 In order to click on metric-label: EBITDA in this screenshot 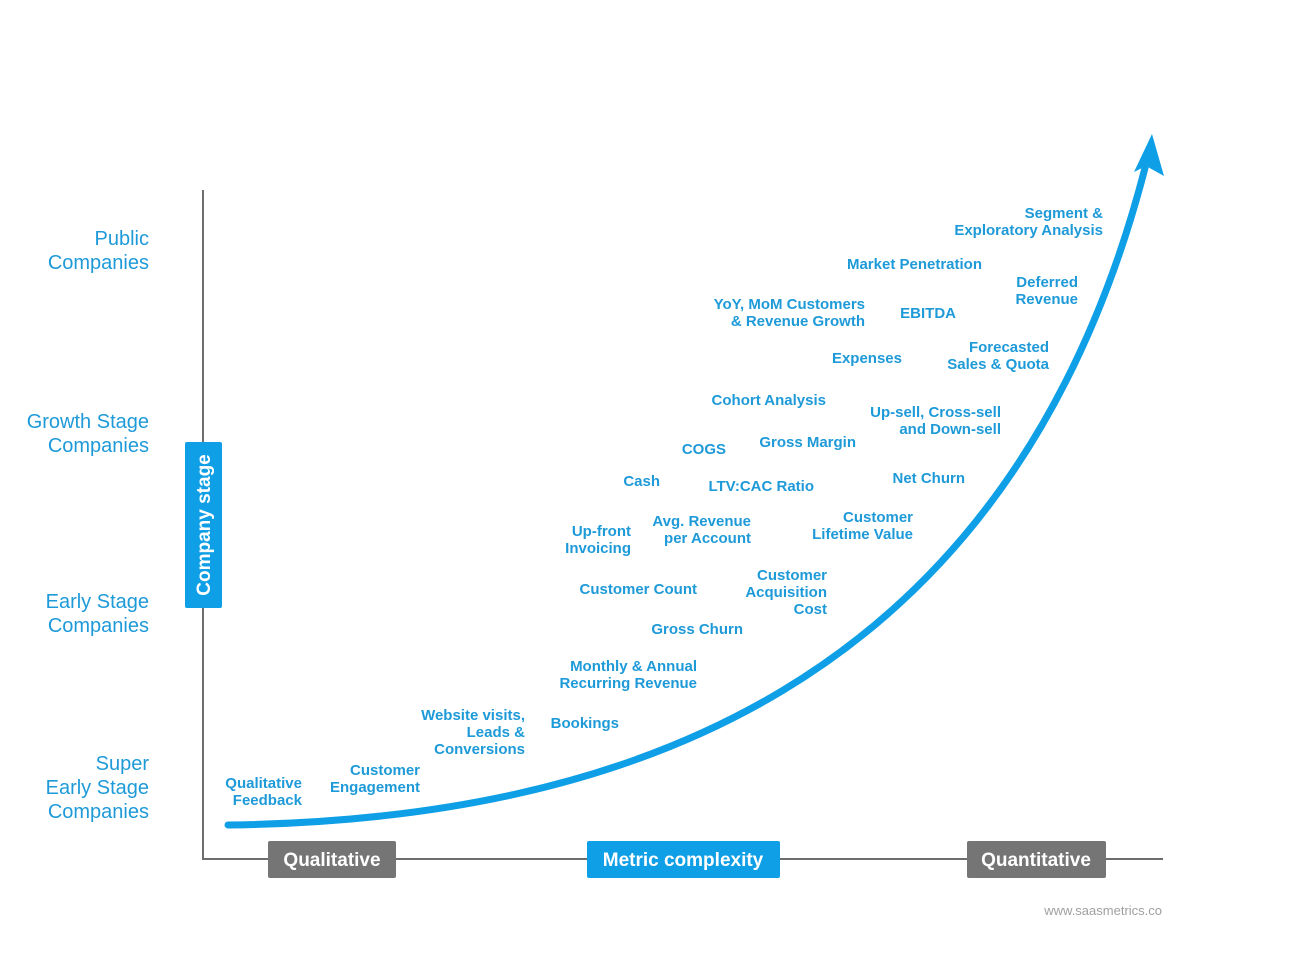, I will do `click(928, 313)`.